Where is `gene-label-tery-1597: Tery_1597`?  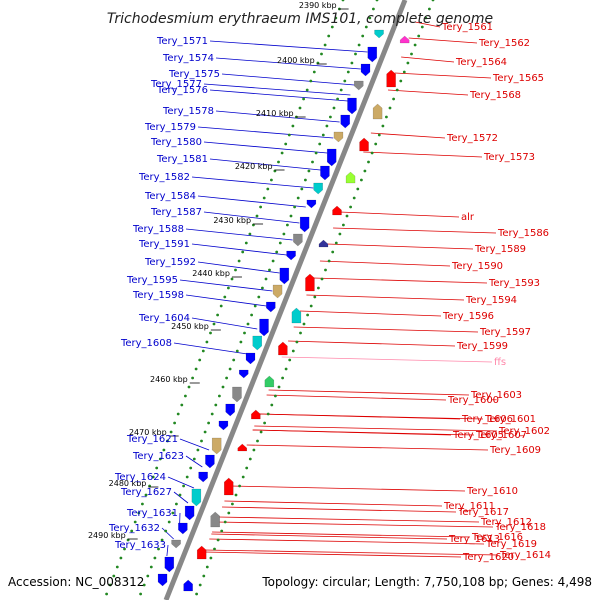
gene-label-tery-1597: Tery_1597 is located at coordinates (505, 332).